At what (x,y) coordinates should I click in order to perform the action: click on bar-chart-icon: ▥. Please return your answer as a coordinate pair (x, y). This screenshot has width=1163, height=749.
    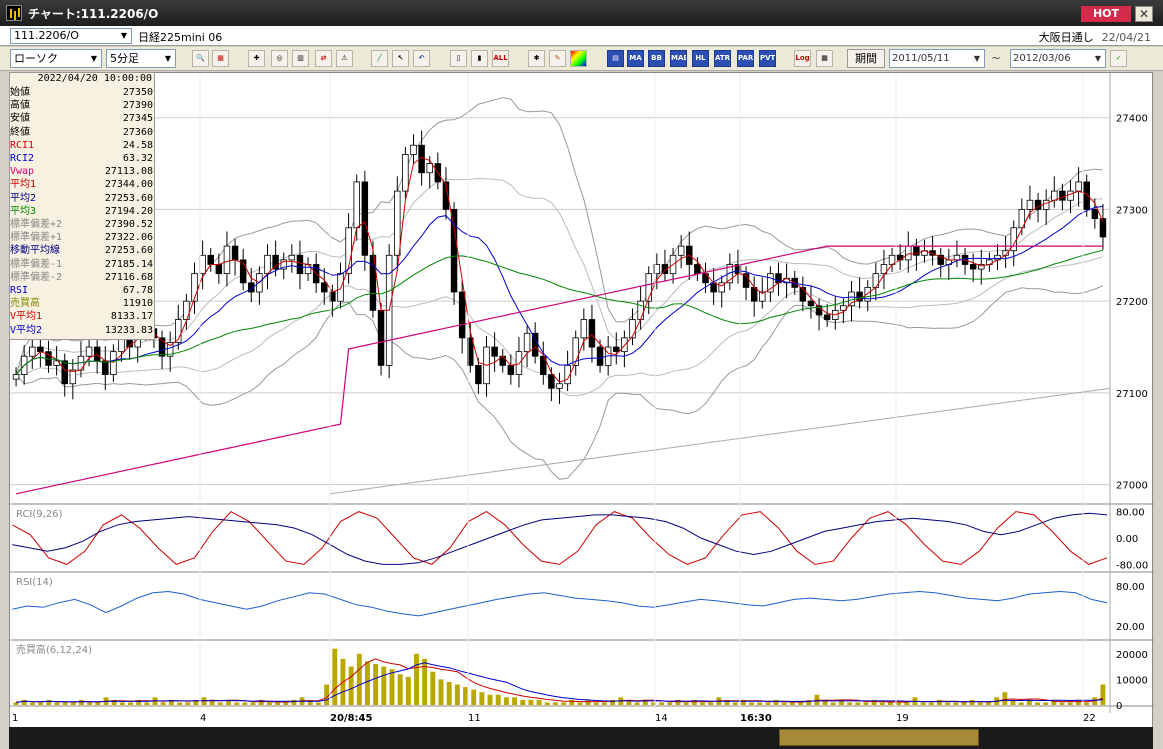
    Looking at the image, I should click on (300, 58).